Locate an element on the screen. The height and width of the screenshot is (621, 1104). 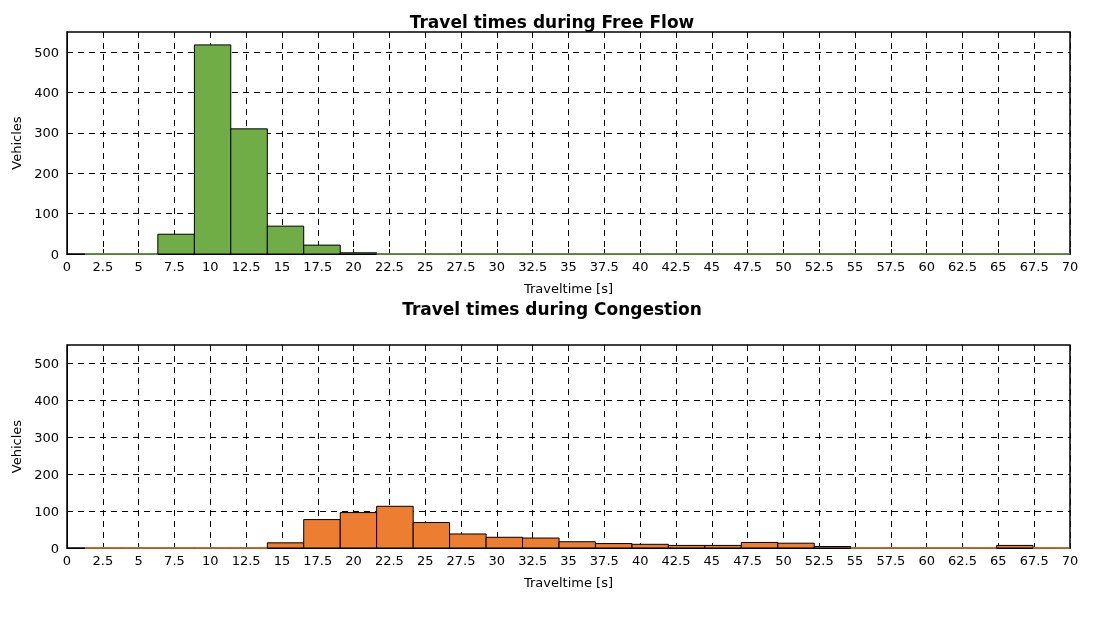
chart-title: Travel times during Congestion is located at coordinates (552, 308).